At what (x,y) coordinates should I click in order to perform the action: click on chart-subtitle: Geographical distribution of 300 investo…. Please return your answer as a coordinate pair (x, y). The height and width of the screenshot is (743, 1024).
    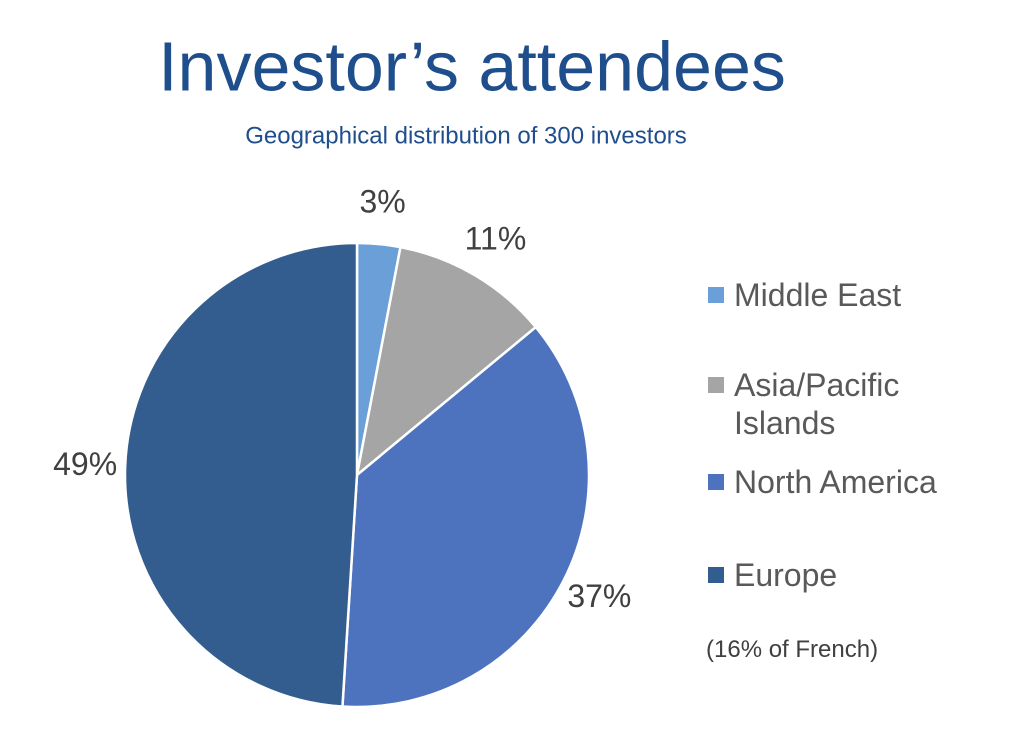
    Looking at the image, I should click on (466, 135).